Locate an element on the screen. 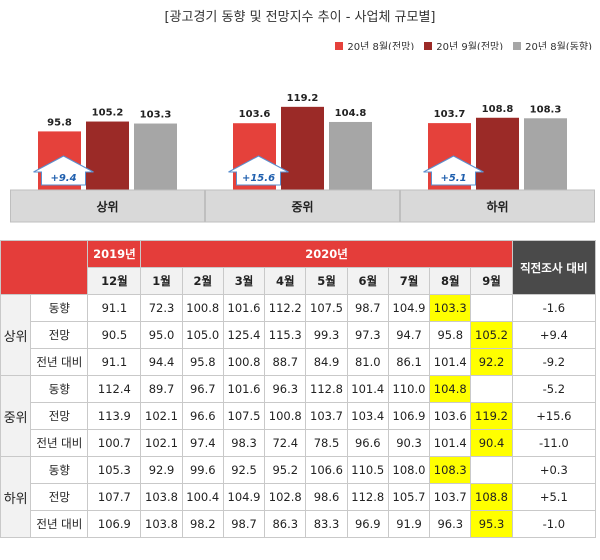 The height and width of the screenshot is (560, 600). diff-cell: -5.2 is located at coordinates (554, 389).